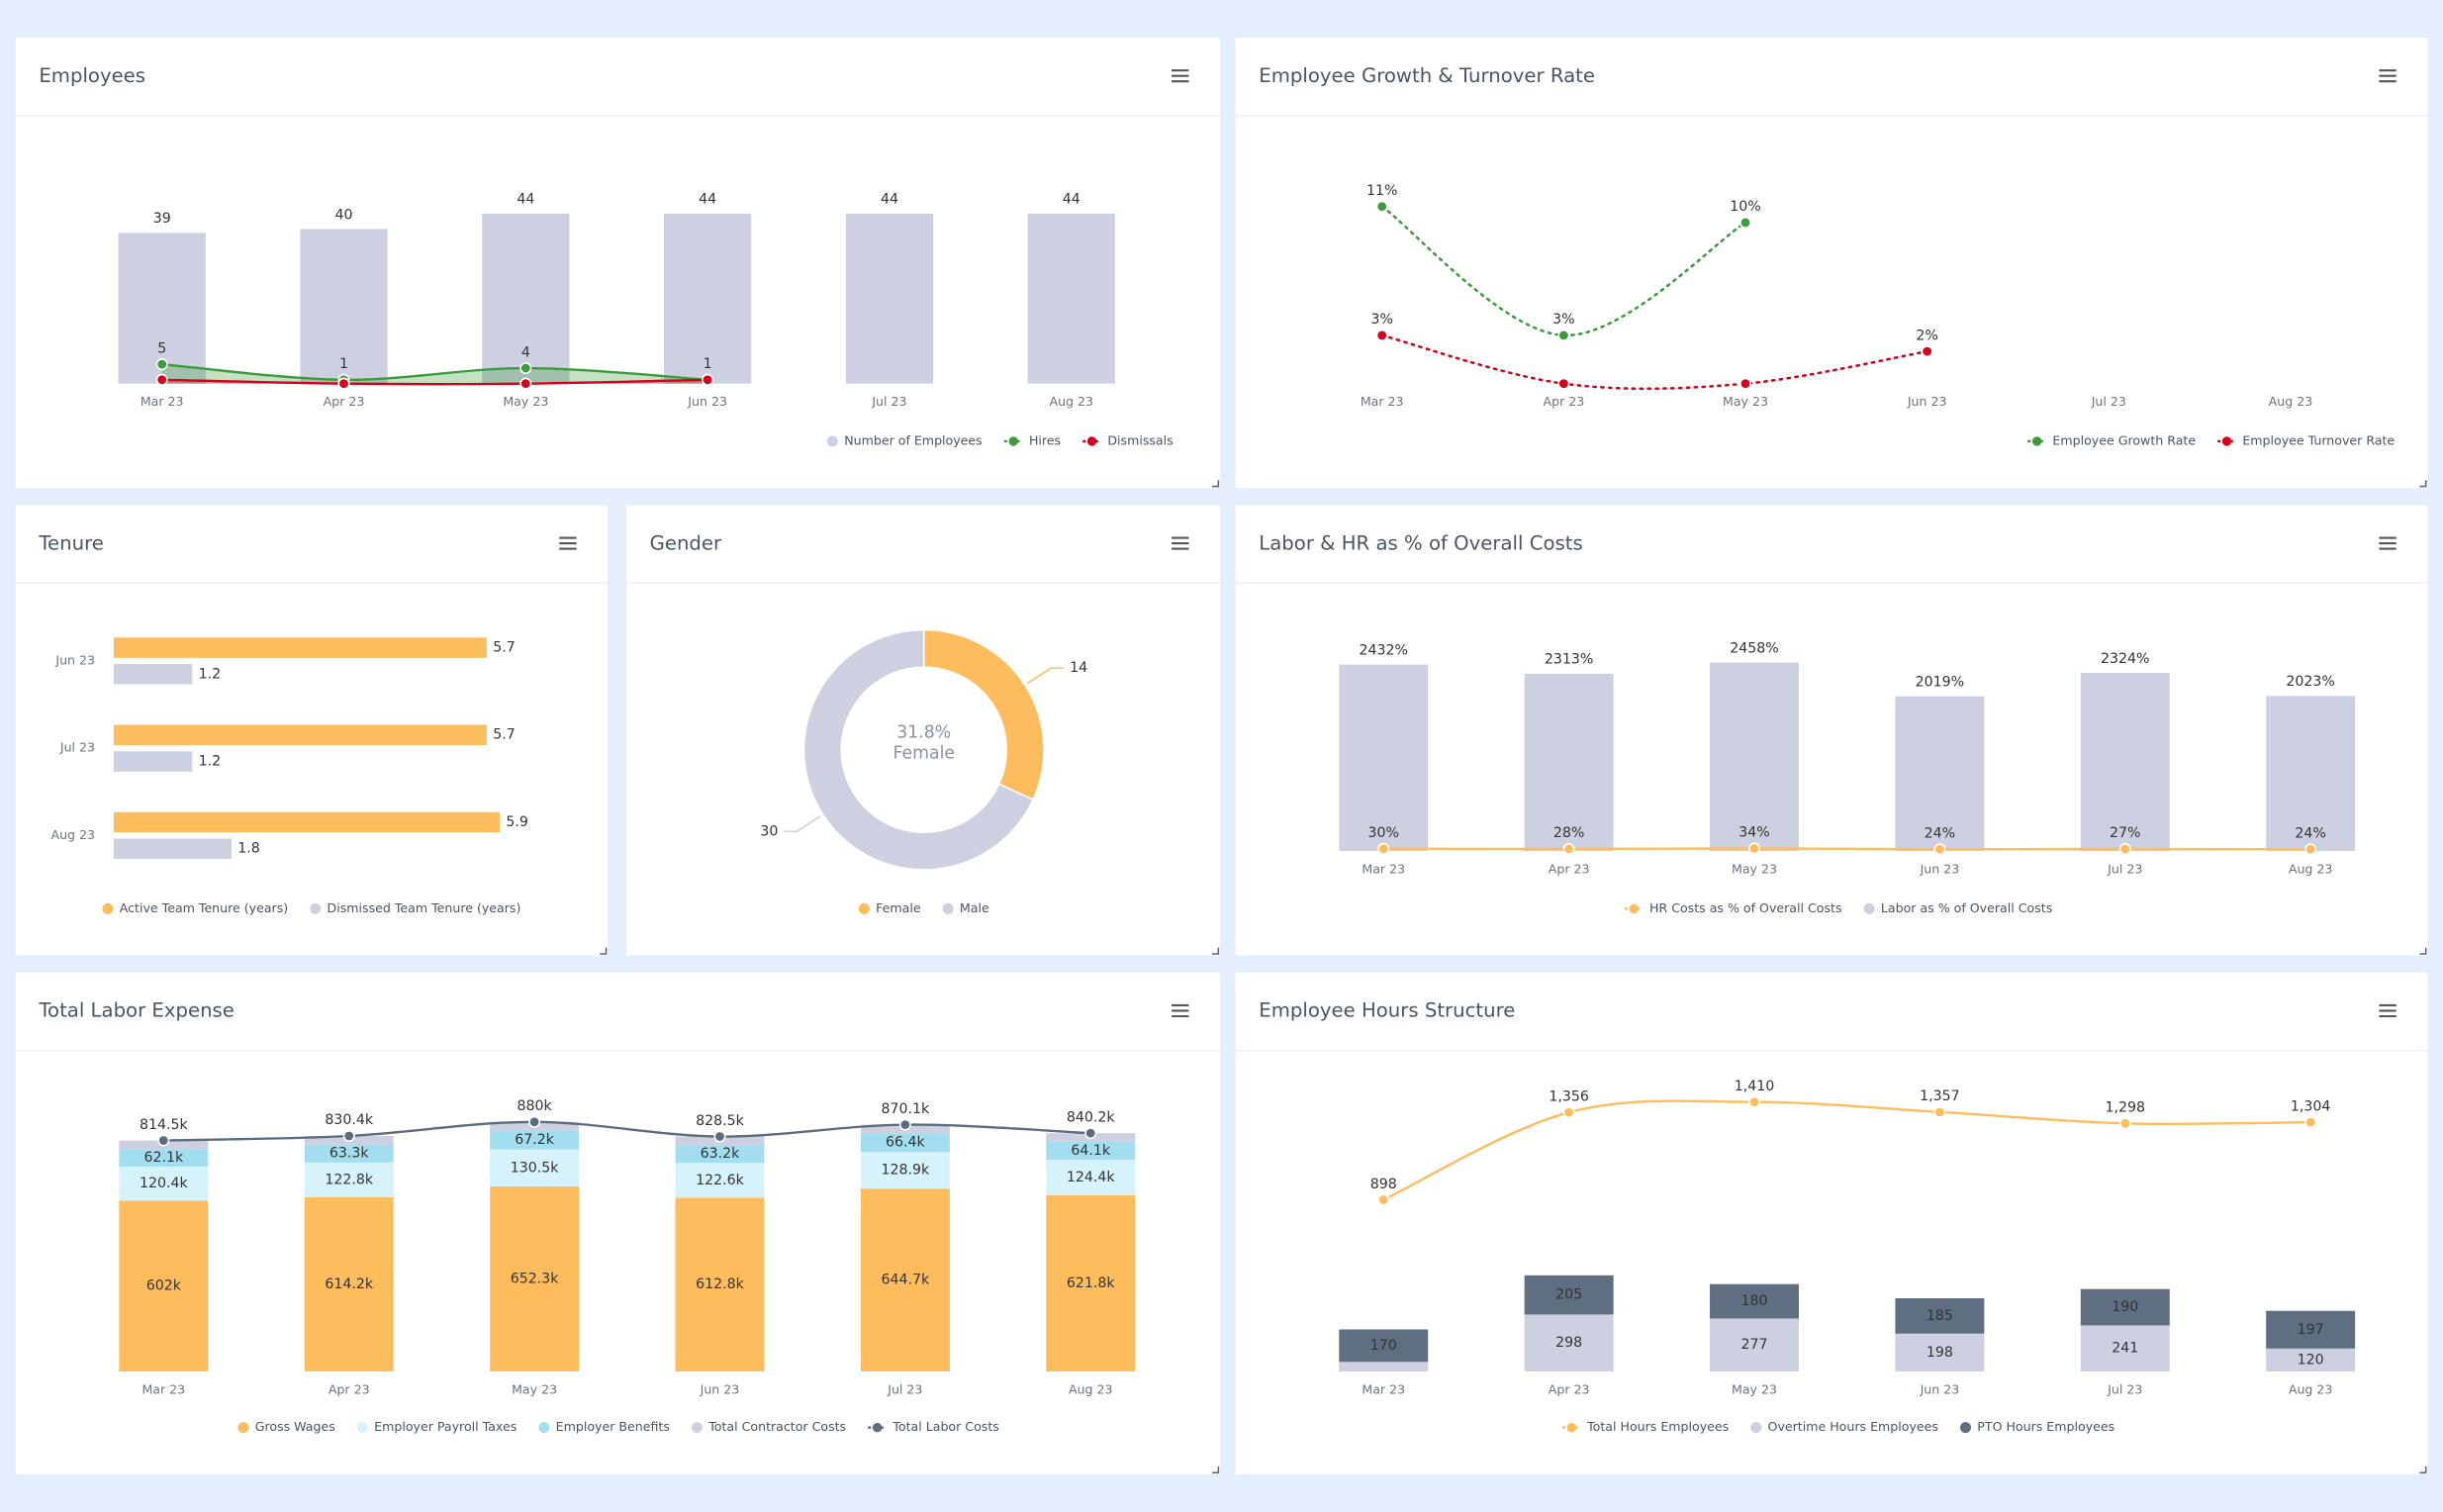  I want to click on data-label: 24%, so click(1940, 833).